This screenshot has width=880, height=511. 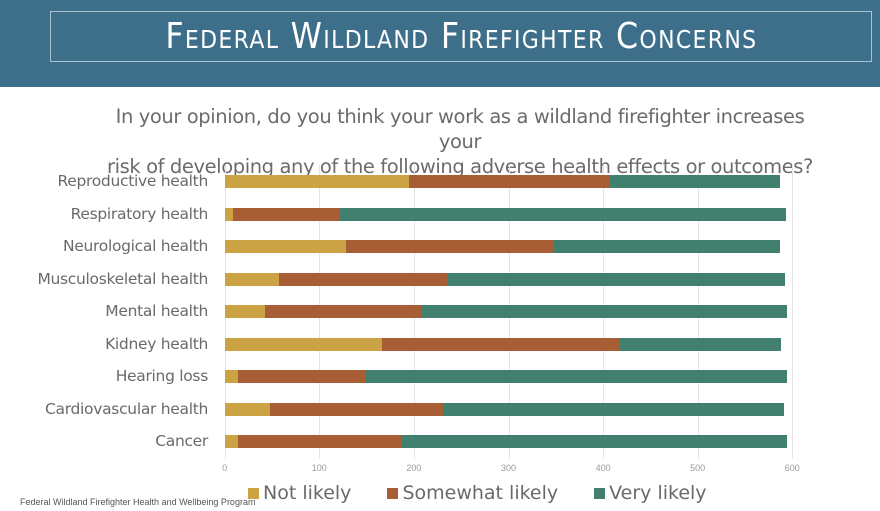 I want to click on x-tick-label: 100, so click(x=319, y=468).